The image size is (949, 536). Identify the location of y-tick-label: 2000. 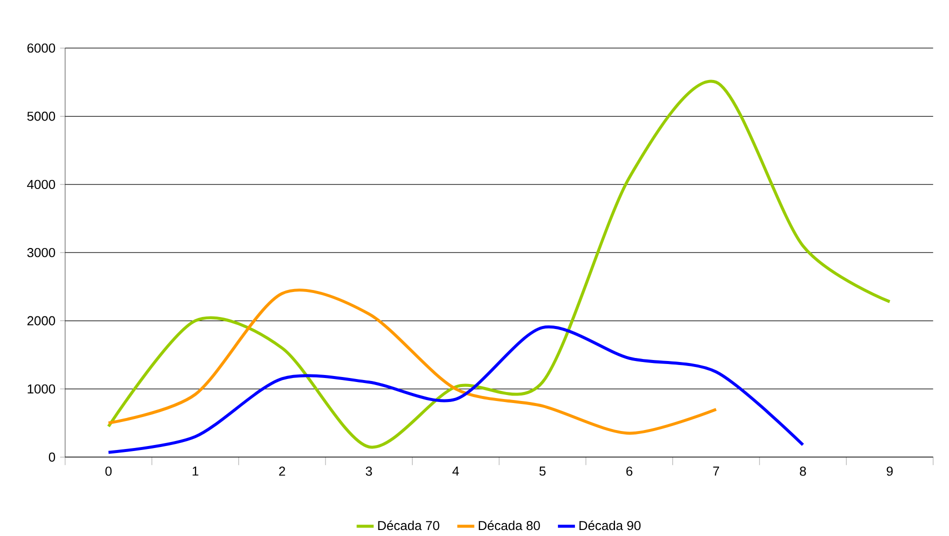
(41, 321).